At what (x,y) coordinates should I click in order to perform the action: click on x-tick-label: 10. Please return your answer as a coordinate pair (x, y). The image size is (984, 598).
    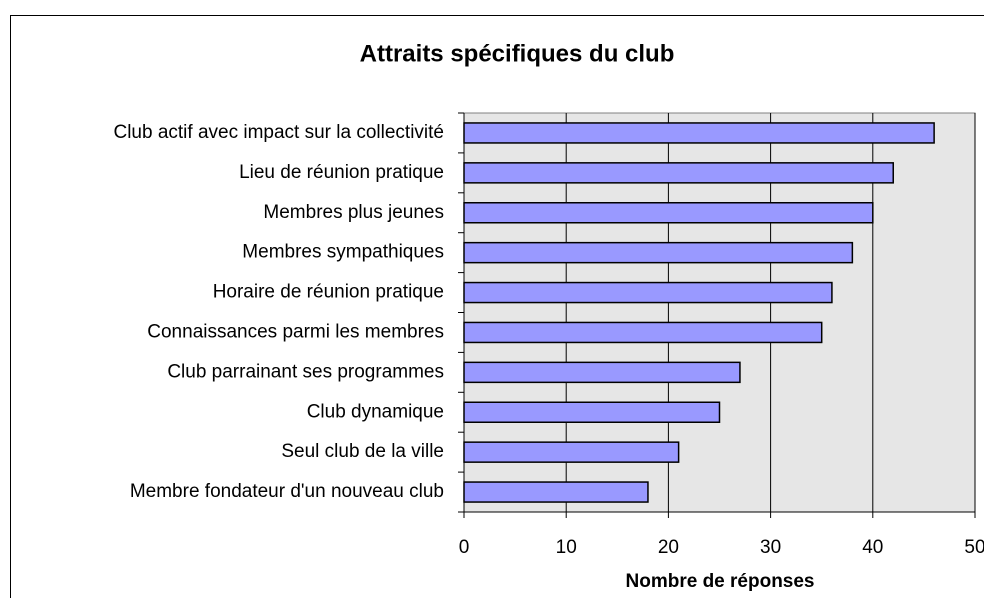
    Looking at the image, I should click on (566, 547).